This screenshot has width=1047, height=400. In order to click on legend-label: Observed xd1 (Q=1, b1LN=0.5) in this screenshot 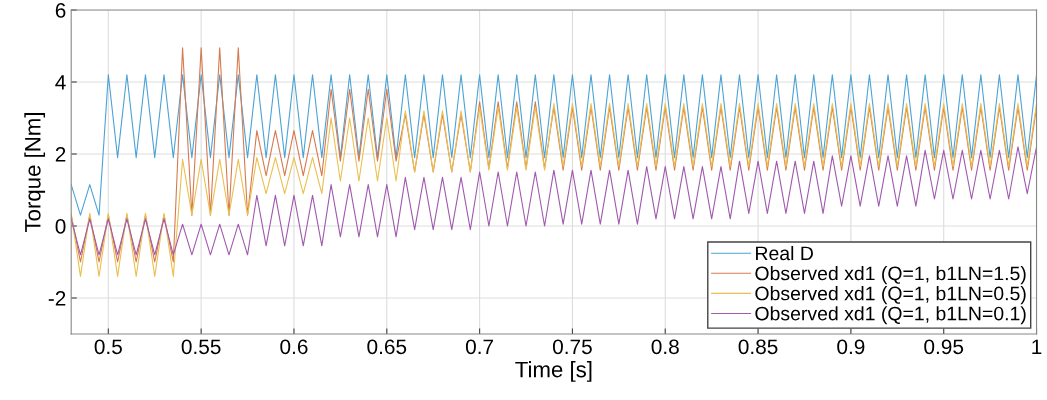, I will do `click(890, 295)`.